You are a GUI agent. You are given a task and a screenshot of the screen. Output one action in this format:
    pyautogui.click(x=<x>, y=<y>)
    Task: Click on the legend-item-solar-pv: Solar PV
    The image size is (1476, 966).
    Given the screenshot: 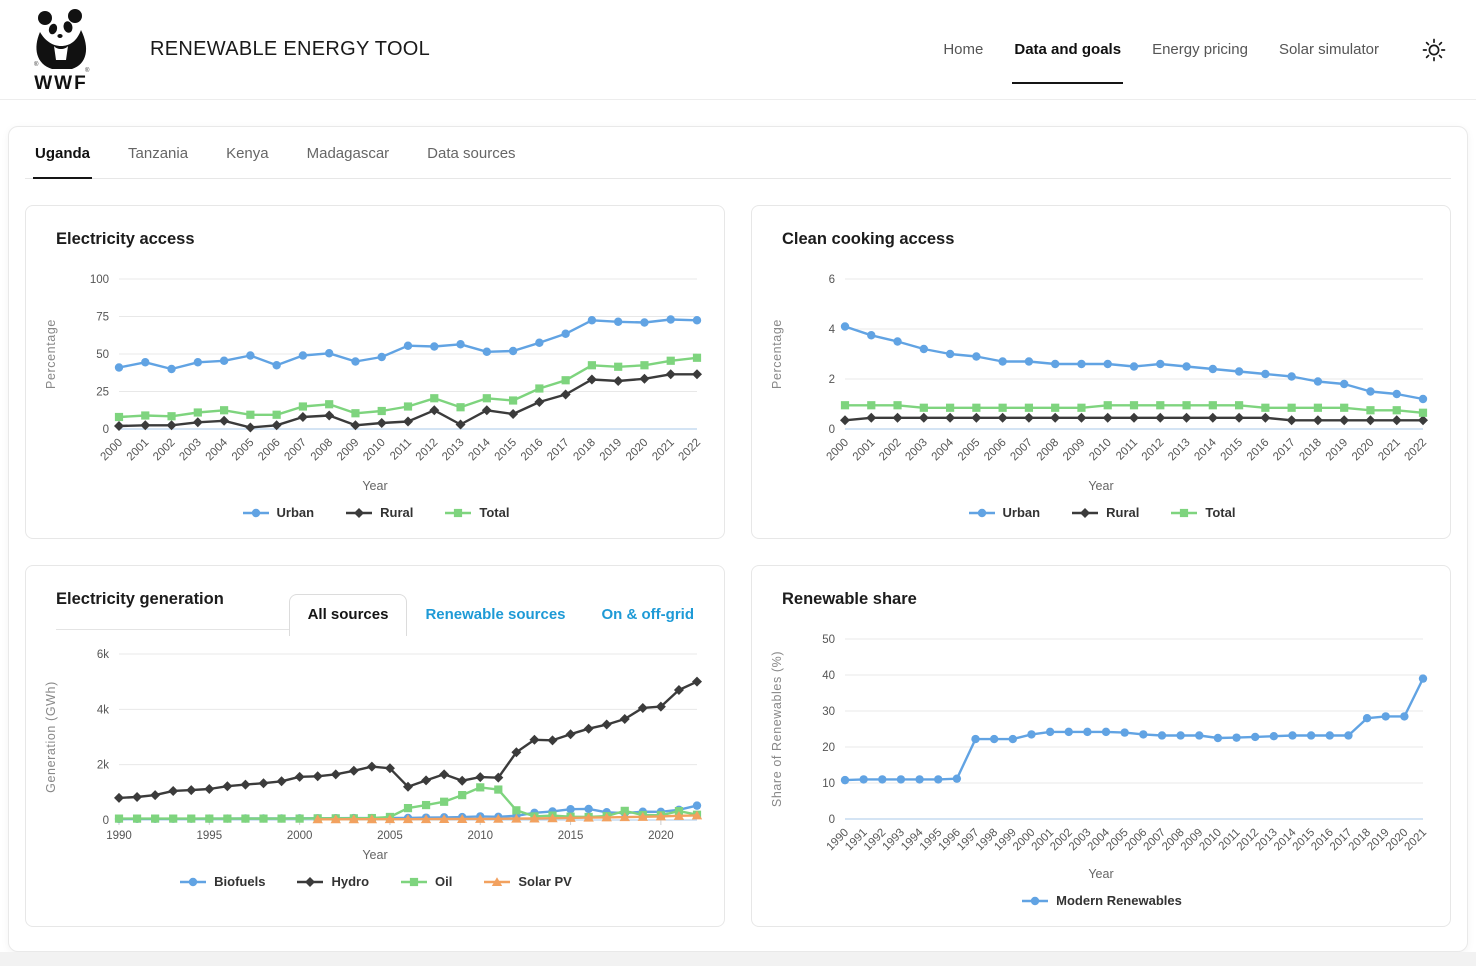 What is the action you would take?
    pyautogui.click(x=527, y=881)
    